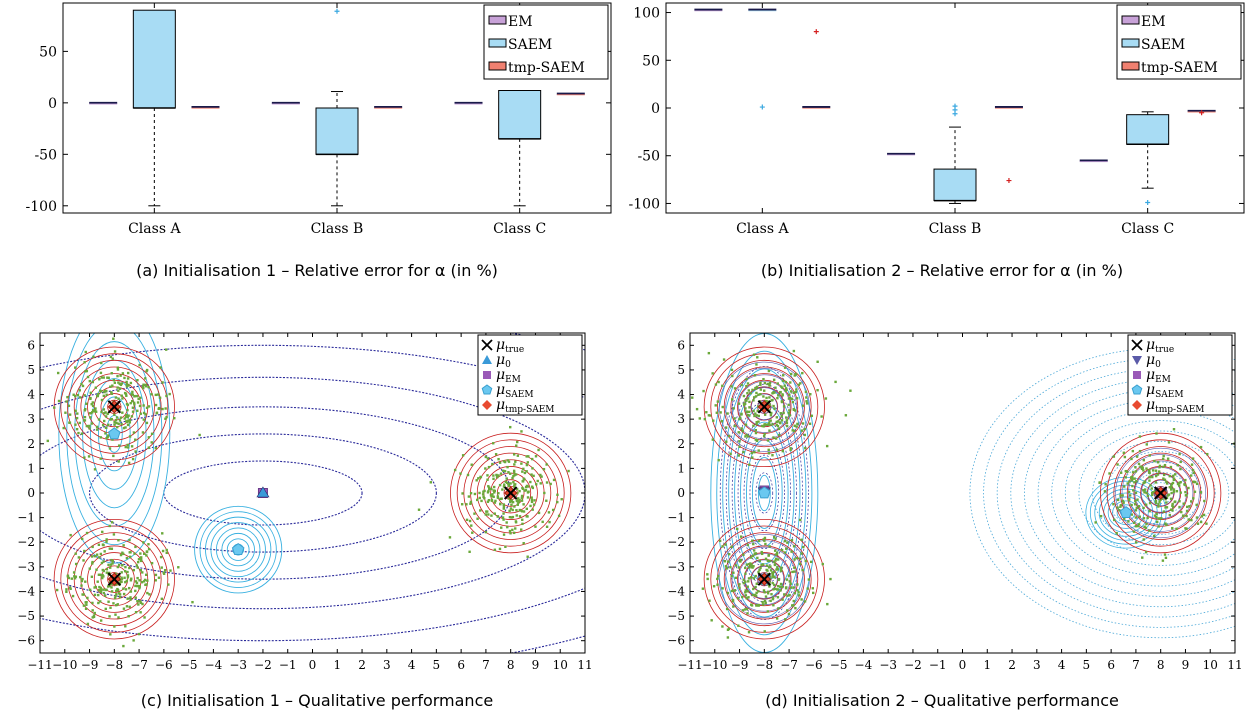 The image size is (1250, 714). I want to click on y-tick-label: 0, so click(655, 109).